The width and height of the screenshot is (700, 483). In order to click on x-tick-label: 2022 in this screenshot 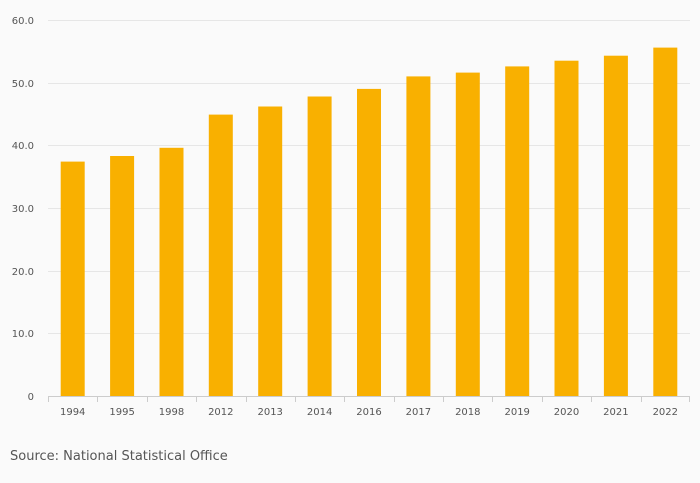, I will do `click(665, 412)`.